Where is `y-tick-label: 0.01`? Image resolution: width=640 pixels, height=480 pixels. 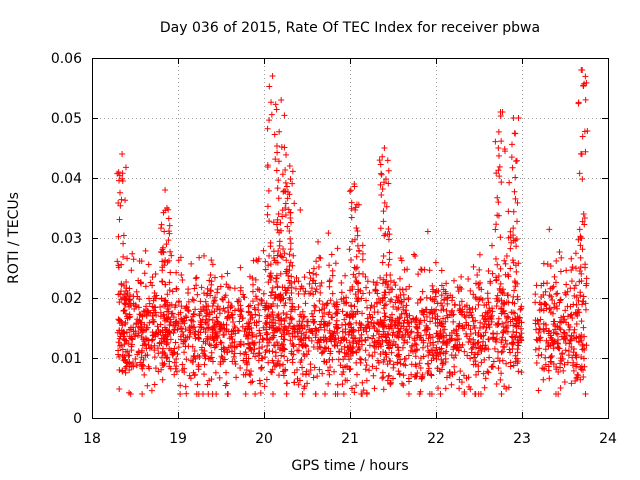
y-tick-label: 0.01 is located at coordinates (66, 359).